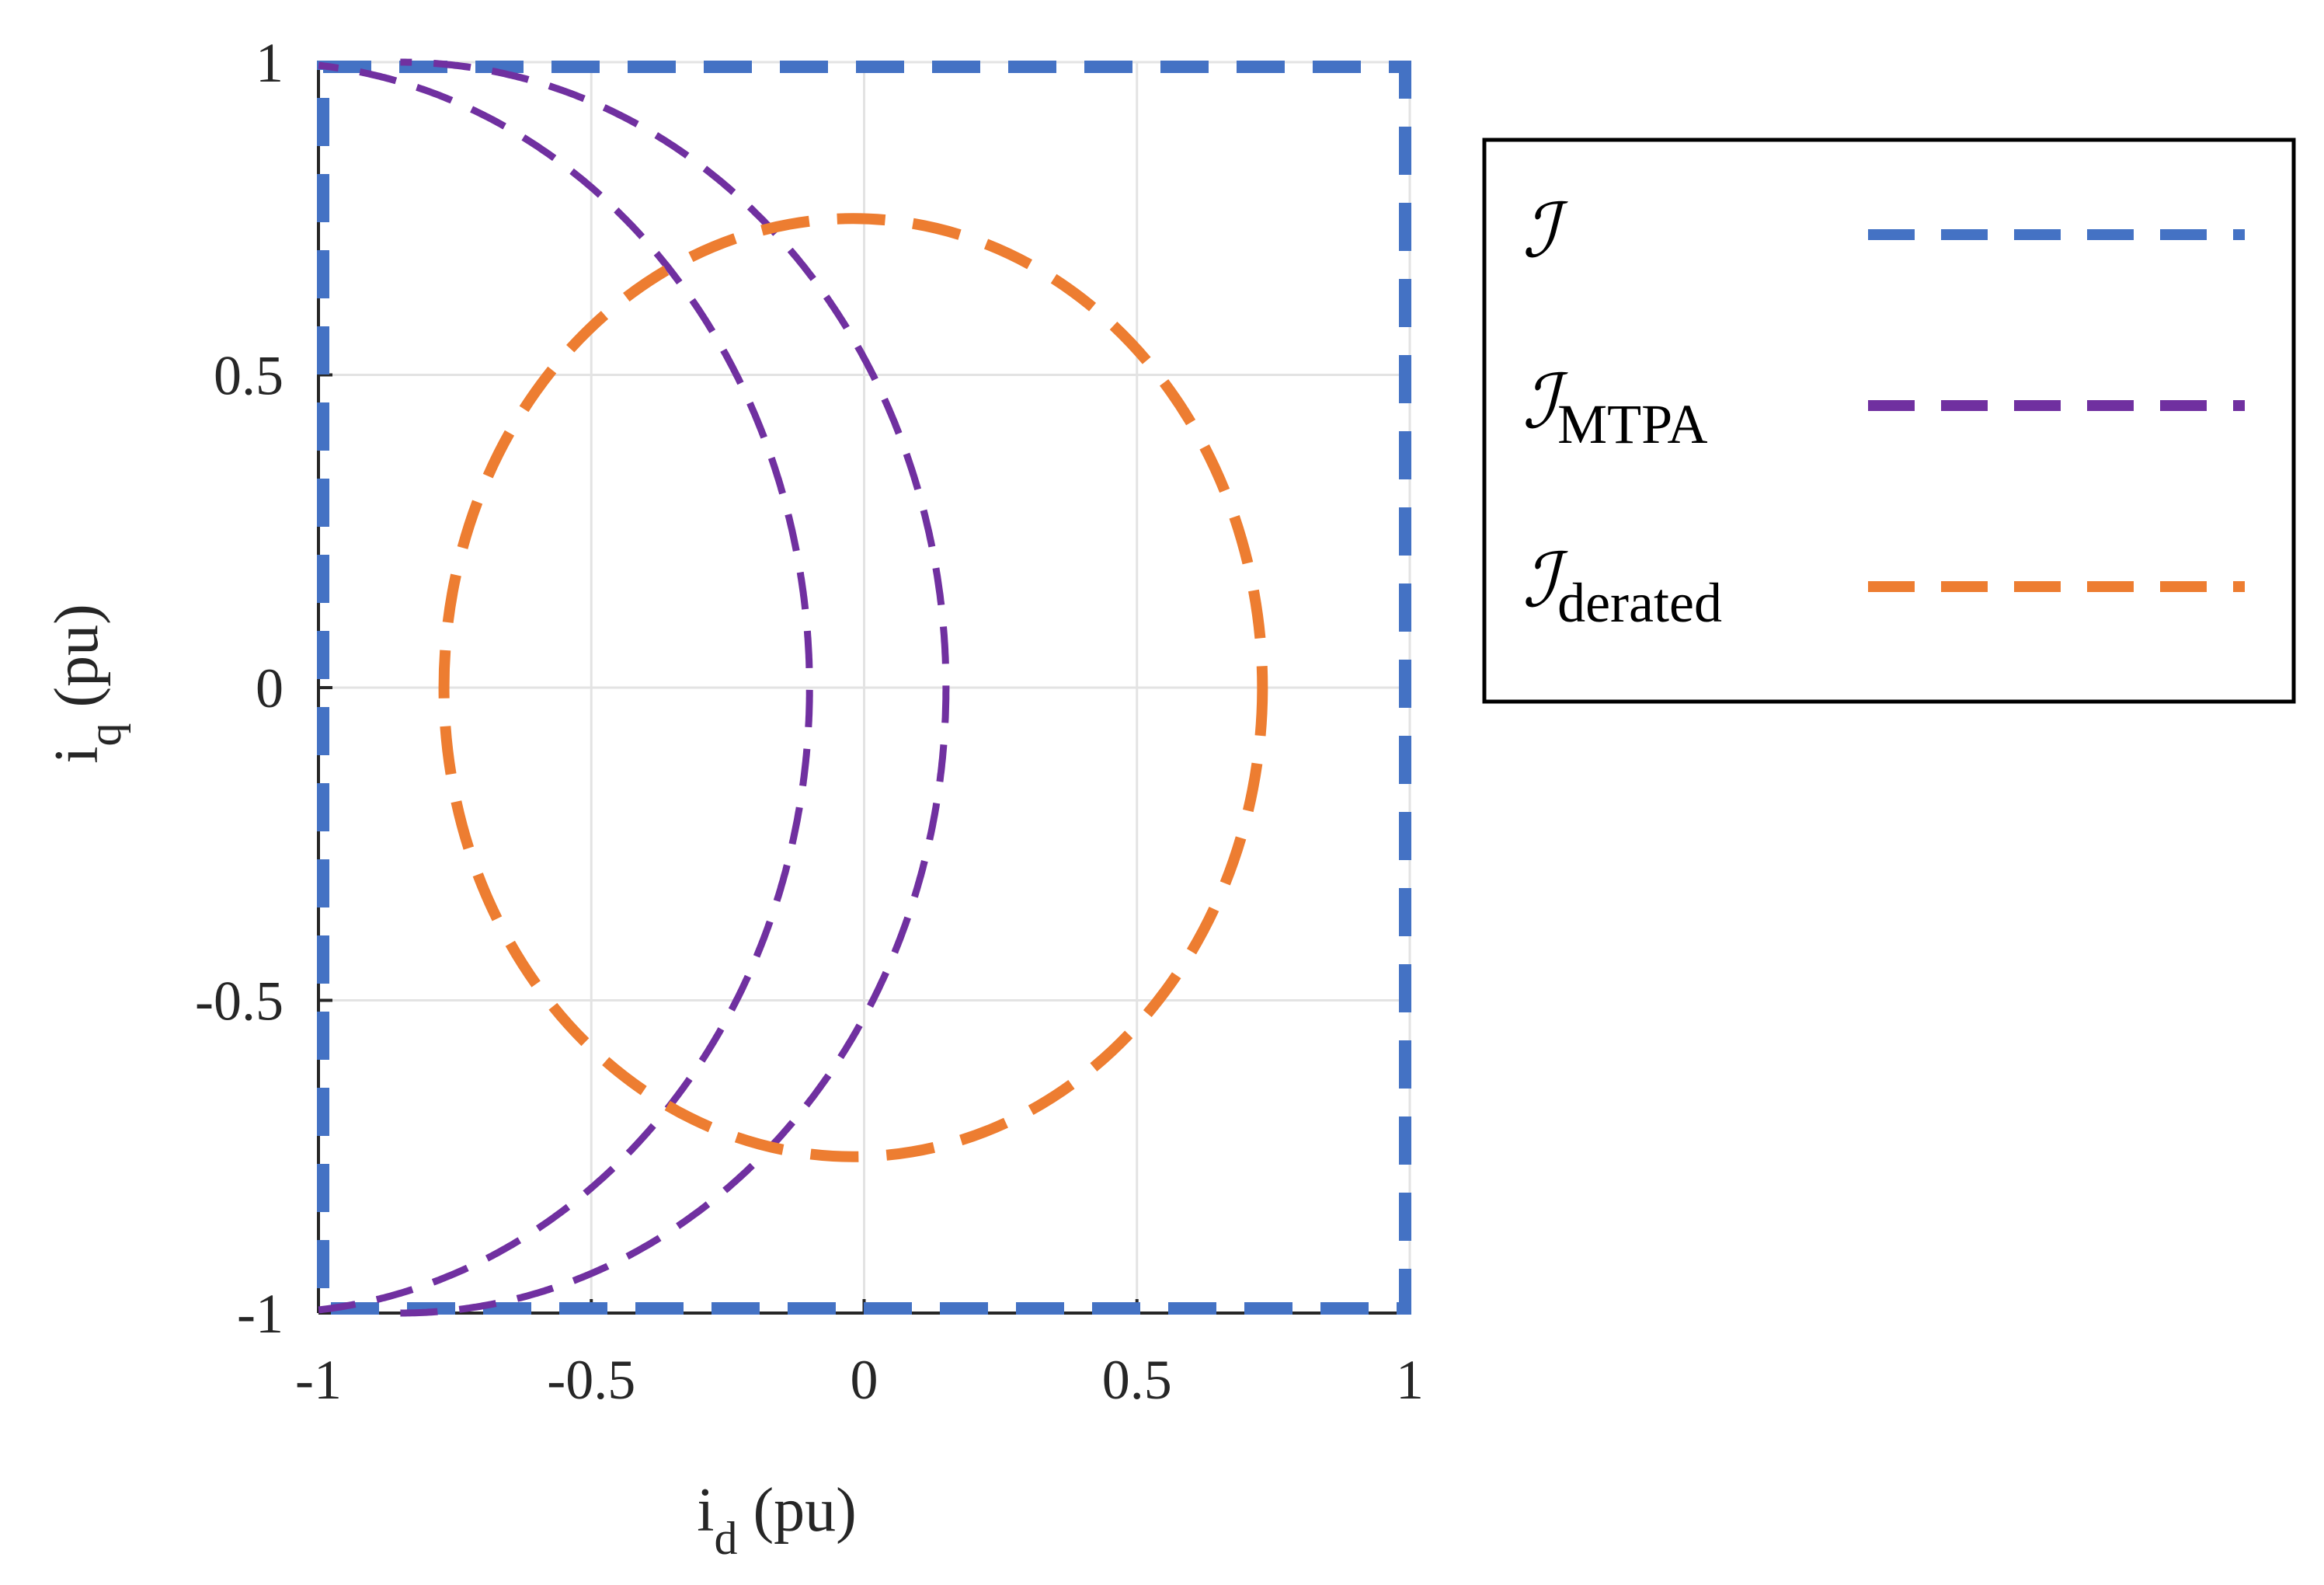 This screenshot has width=2324, height=1585. What do you see at coordinates (725, 1538) in the screenshot?
I see `x-axis-label-sub: d` at bounding box center [725, 1538].